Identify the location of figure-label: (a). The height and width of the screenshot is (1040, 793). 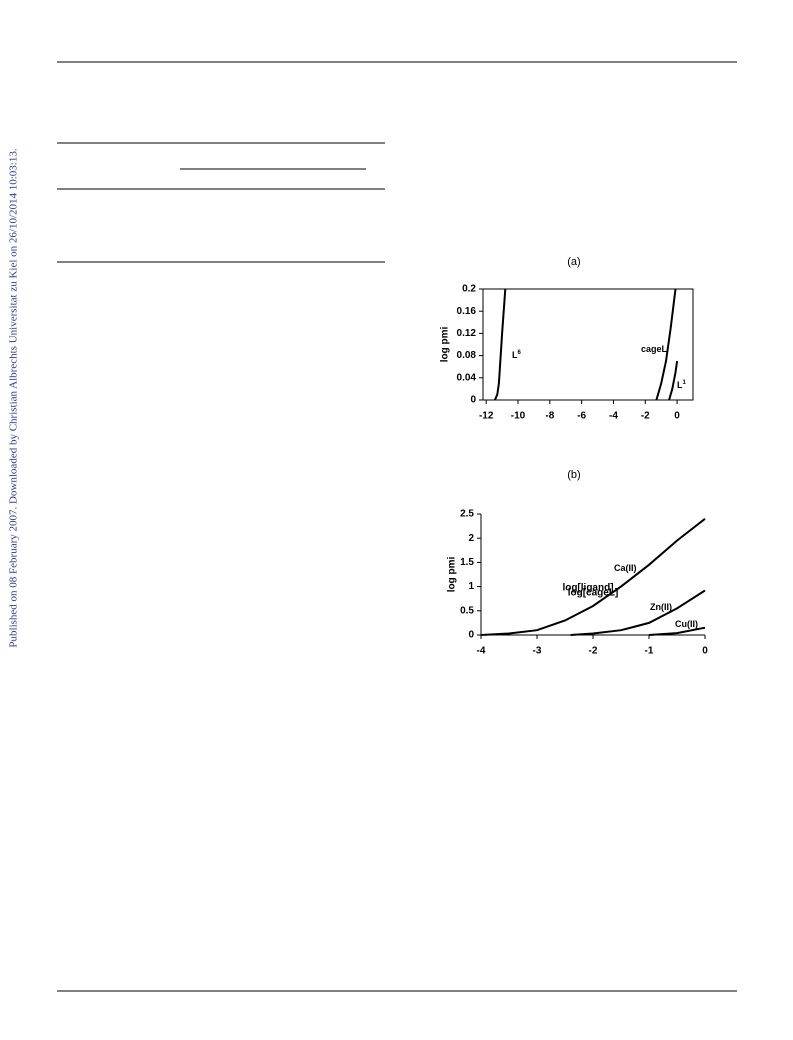
(573, 262).